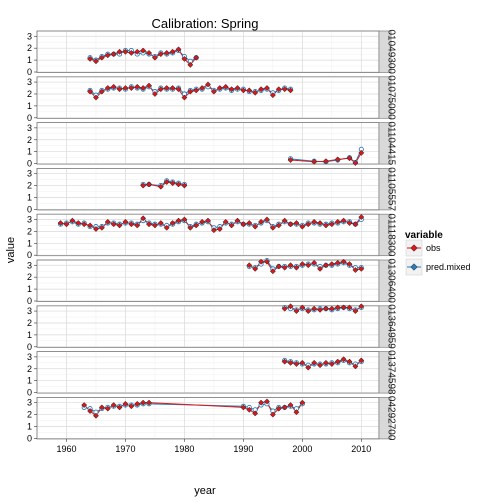 The width and height of the screenshot is (504, 504). Describe the element at coordinates (423, 248) in the screenshot. I see `legend-entry-obs: obs` at that location.